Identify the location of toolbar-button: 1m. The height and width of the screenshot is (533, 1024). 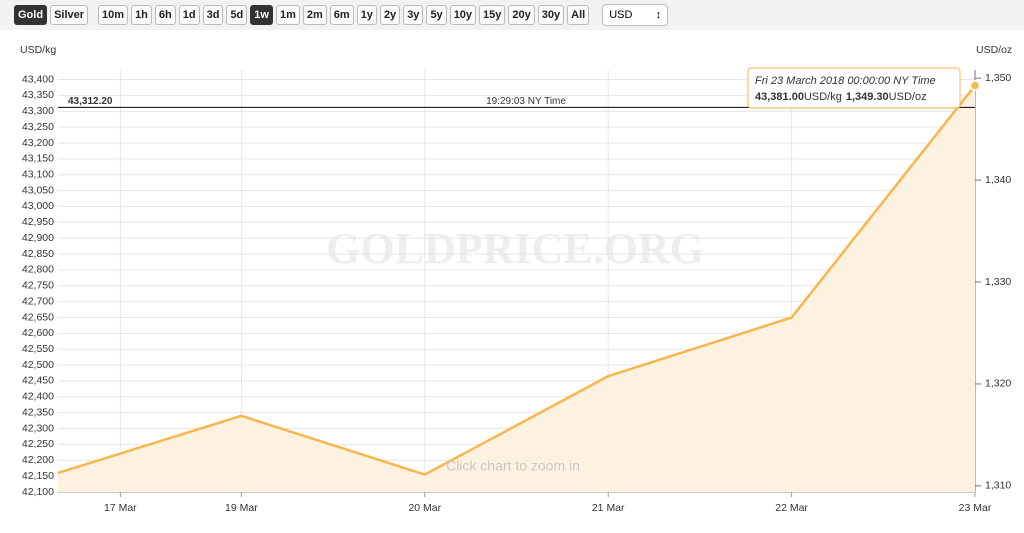
(287, 15).